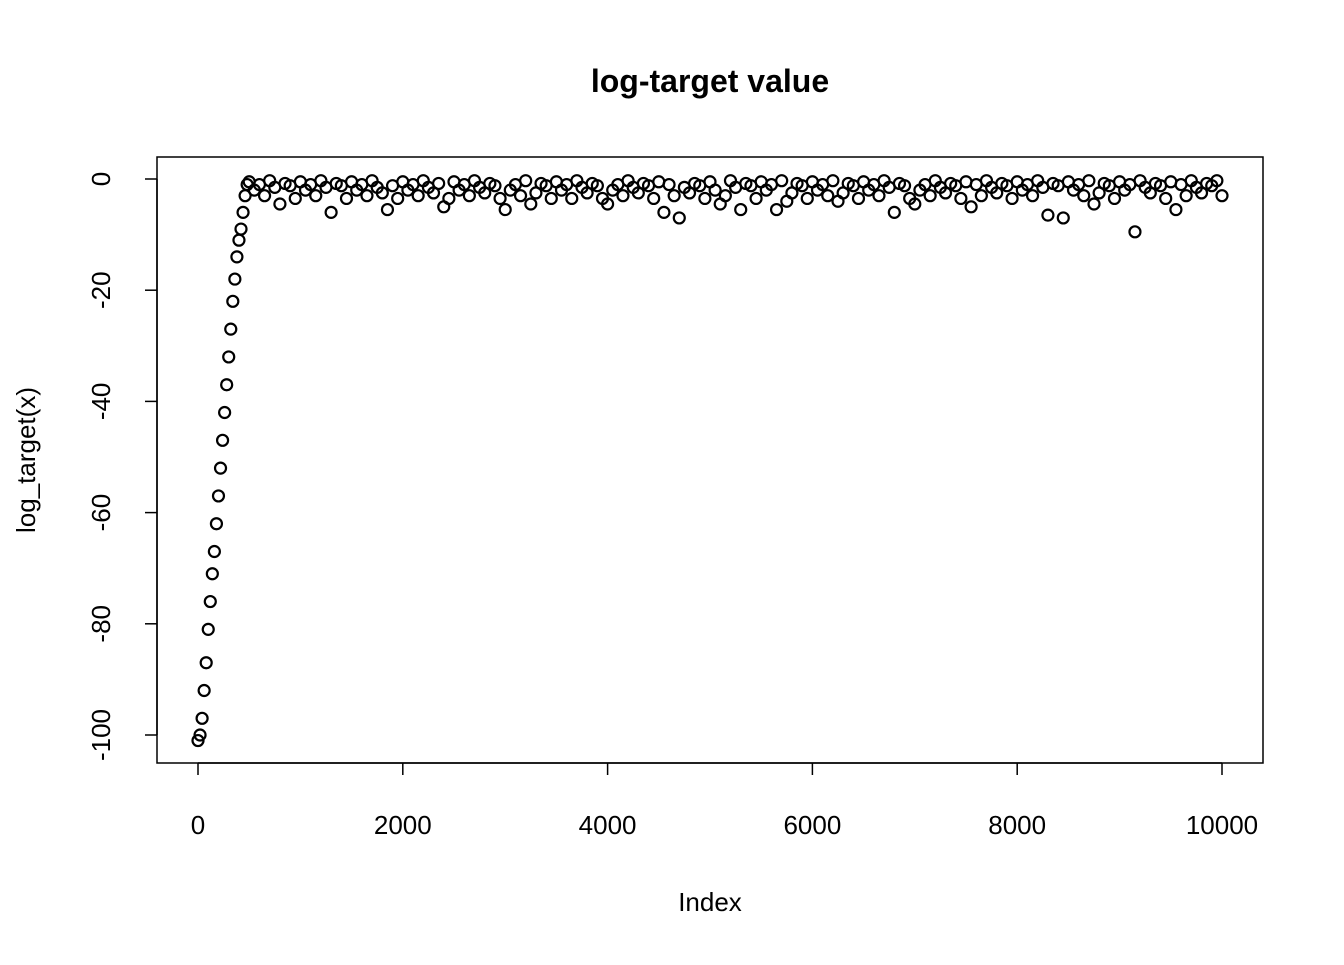  What do you see at coordinates (812, 825) in the screenshot?
I see `x-tick-label: 6000` at bounding box center [812, 825].